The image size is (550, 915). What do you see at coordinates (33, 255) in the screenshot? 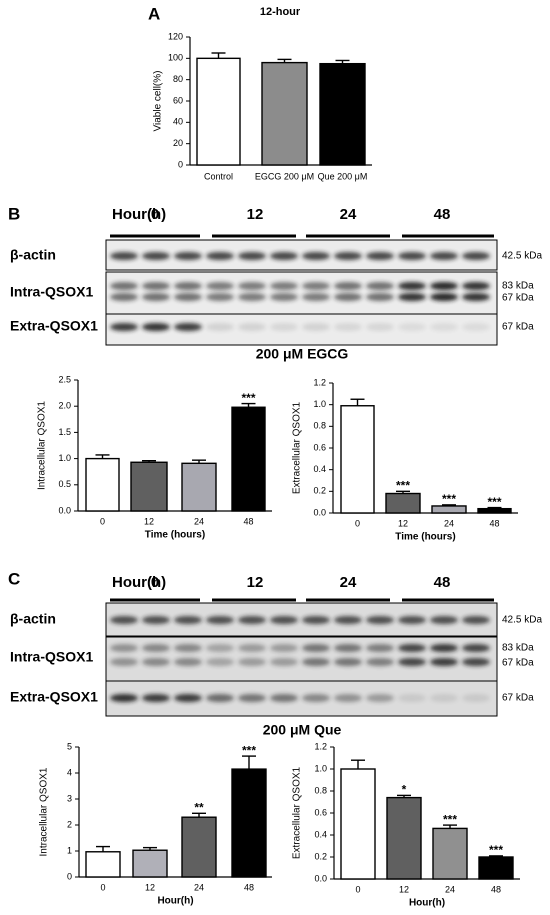
I see `blot-row-label: β-actin` at bounding box center [33, 255].